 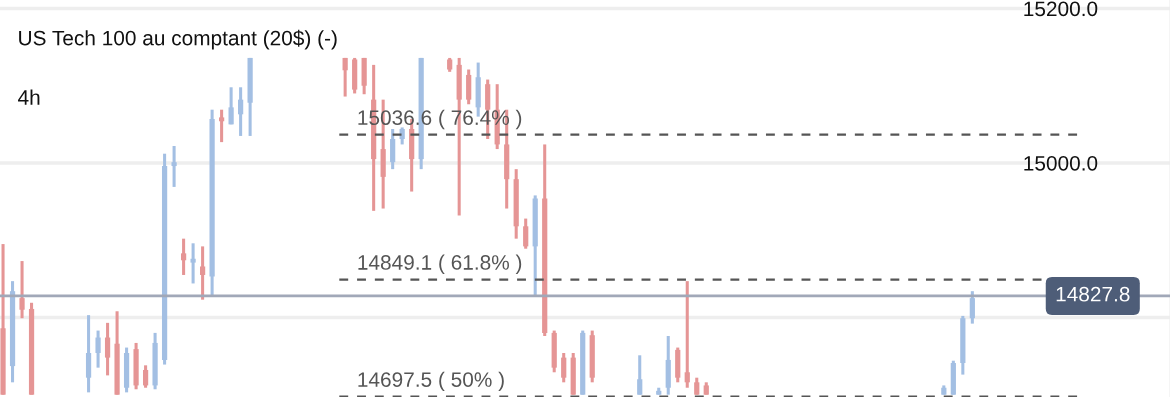 I want to click on annotation: 4h, so click(x=29, y=97).